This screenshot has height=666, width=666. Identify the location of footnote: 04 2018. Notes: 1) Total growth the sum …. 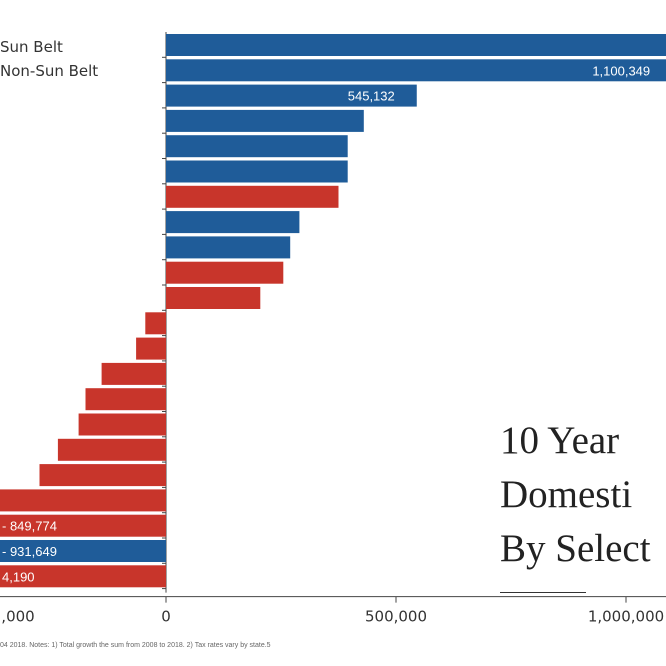
(135, 645).